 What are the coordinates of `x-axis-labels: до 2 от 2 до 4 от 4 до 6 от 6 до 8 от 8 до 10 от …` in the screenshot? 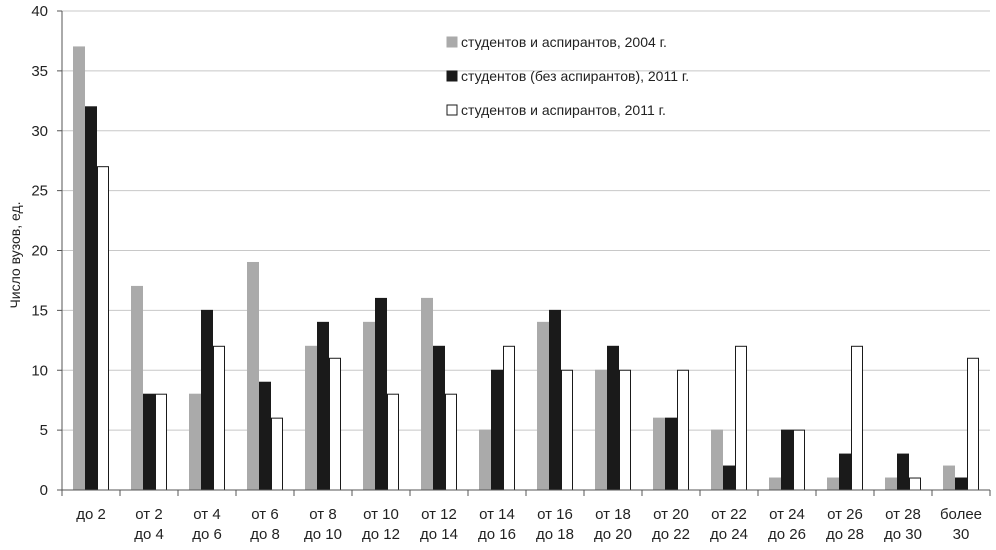 It's located at (529, 524).